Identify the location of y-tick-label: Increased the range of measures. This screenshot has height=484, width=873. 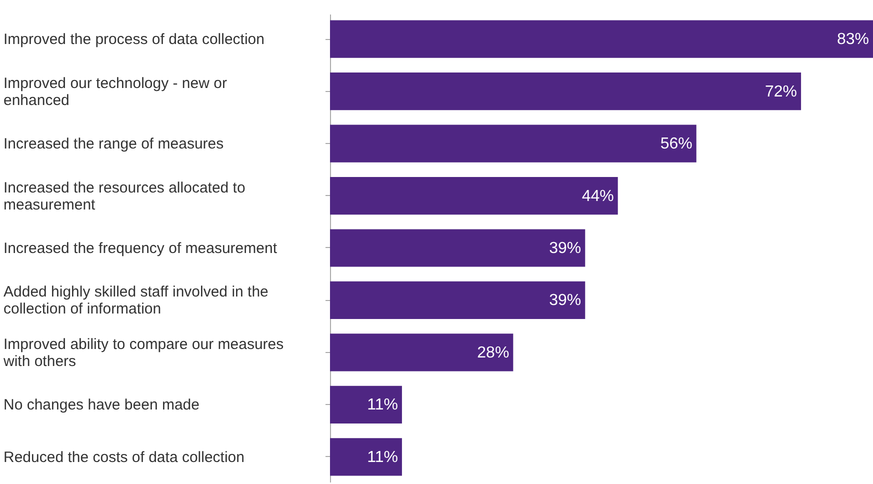
(114, 144).